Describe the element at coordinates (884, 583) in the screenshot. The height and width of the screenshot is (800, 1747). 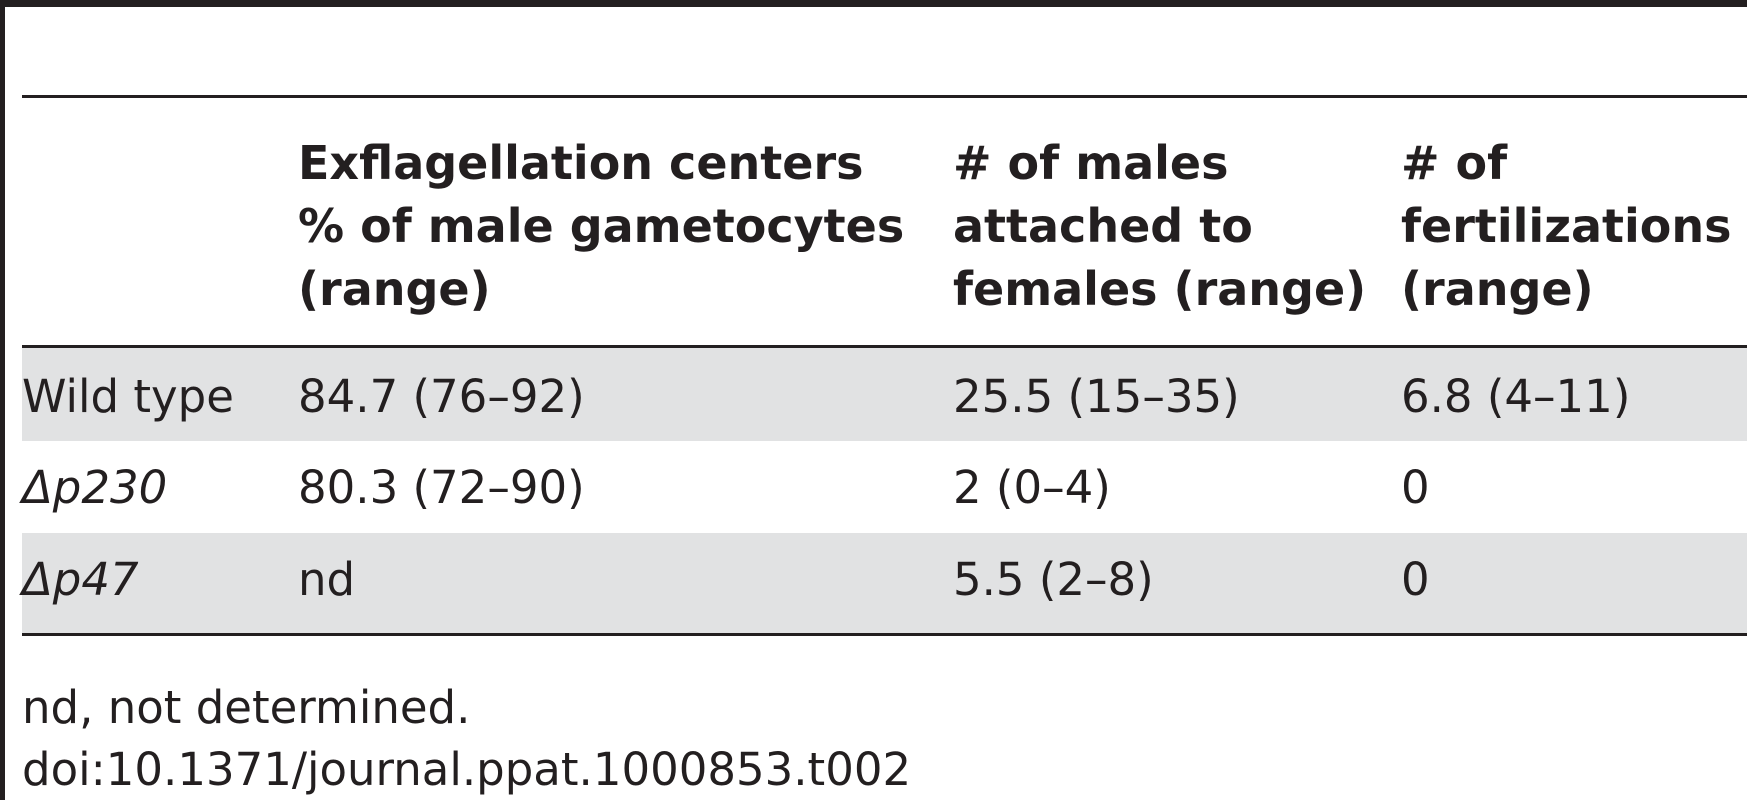
I see `row-background-p47` at that location.